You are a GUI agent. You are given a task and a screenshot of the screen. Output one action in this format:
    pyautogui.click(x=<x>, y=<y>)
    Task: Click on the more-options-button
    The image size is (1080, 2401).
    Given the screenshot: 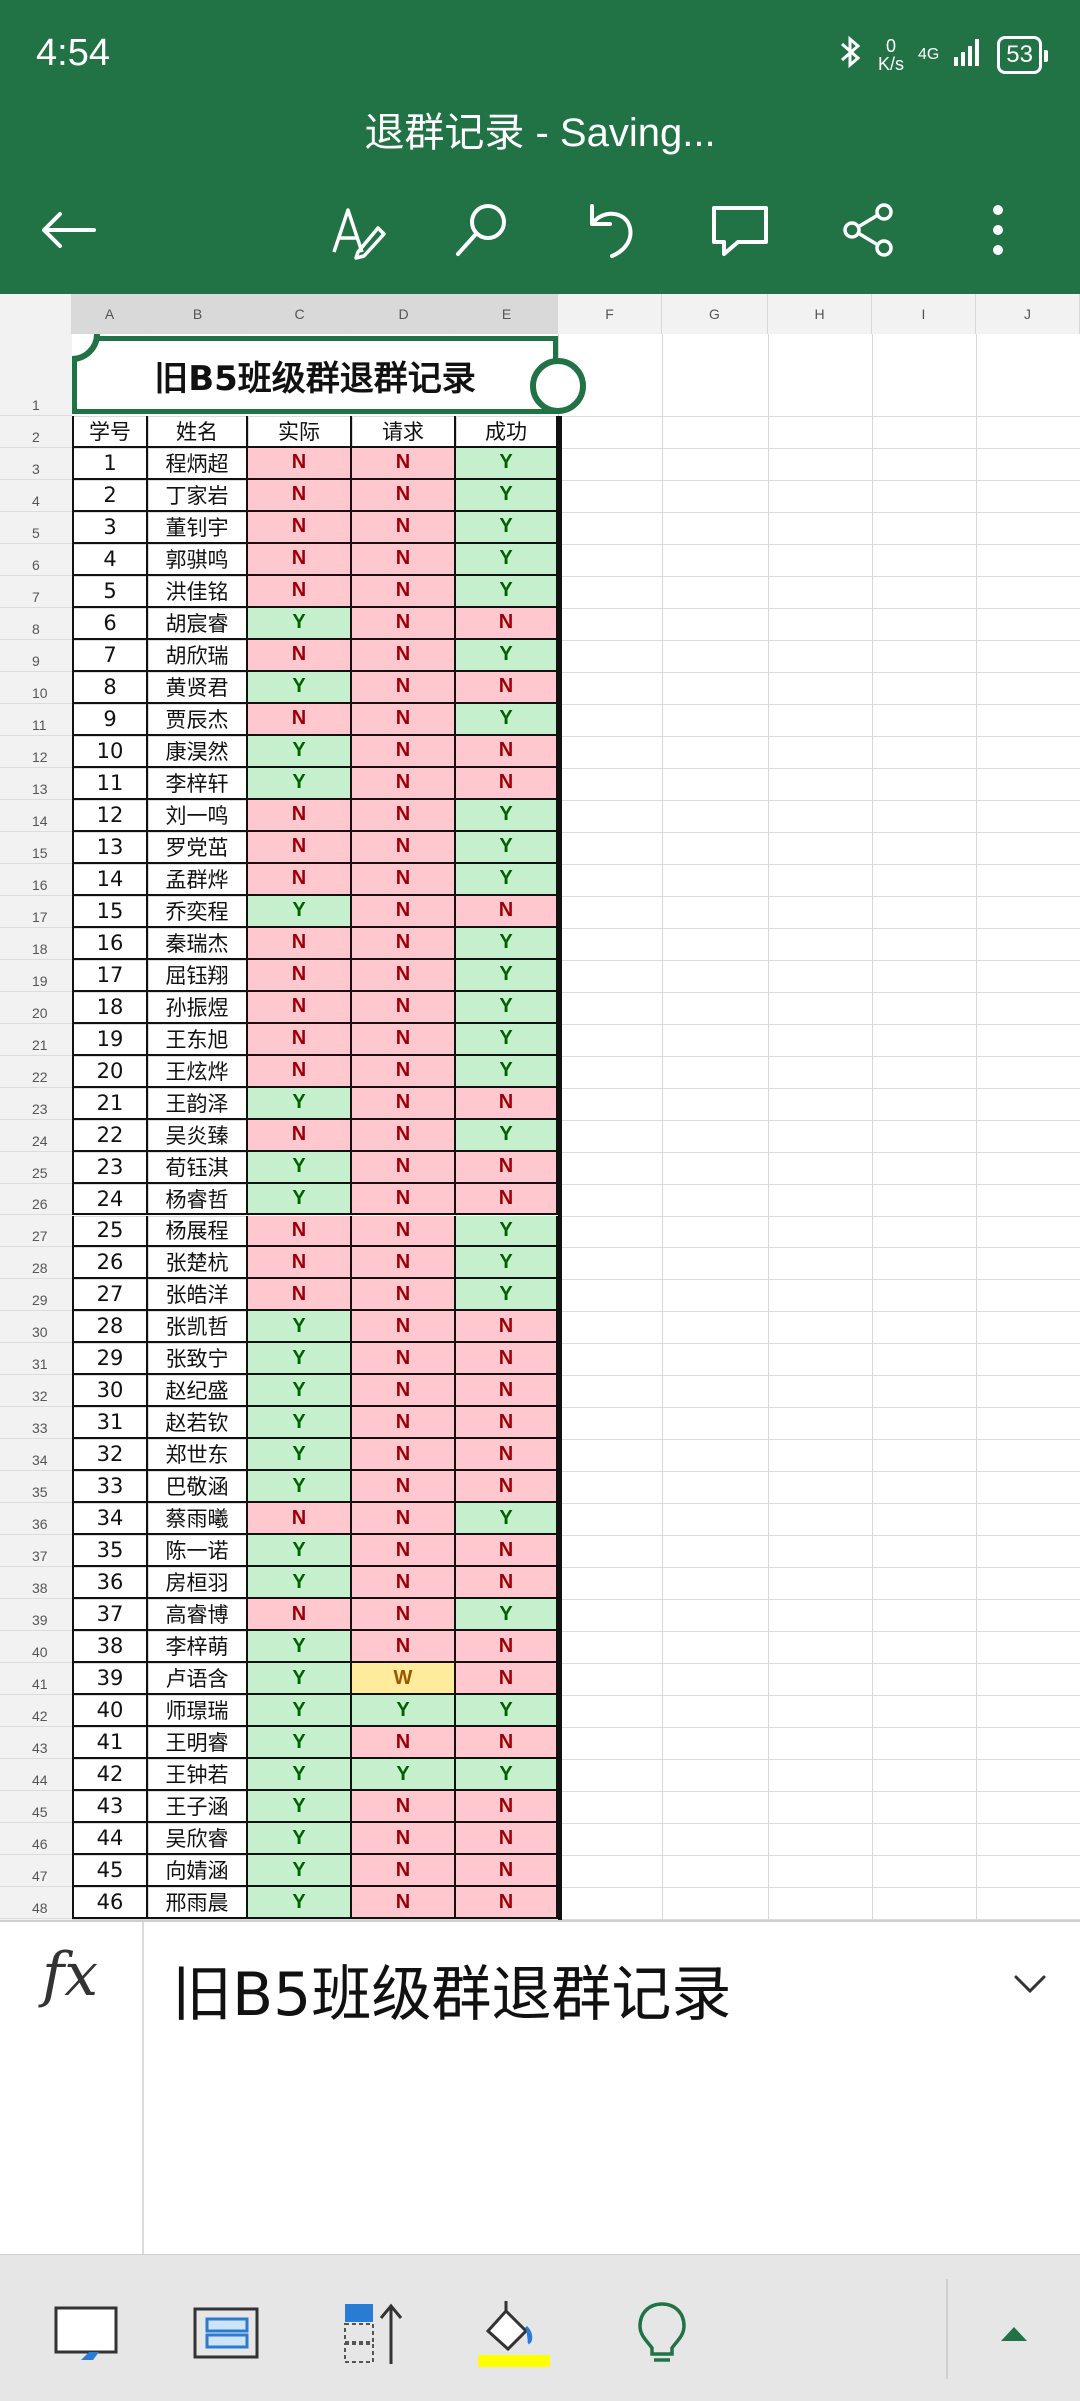 What is the action you would take?
    pyautogui.click(x=998, y=230)
    